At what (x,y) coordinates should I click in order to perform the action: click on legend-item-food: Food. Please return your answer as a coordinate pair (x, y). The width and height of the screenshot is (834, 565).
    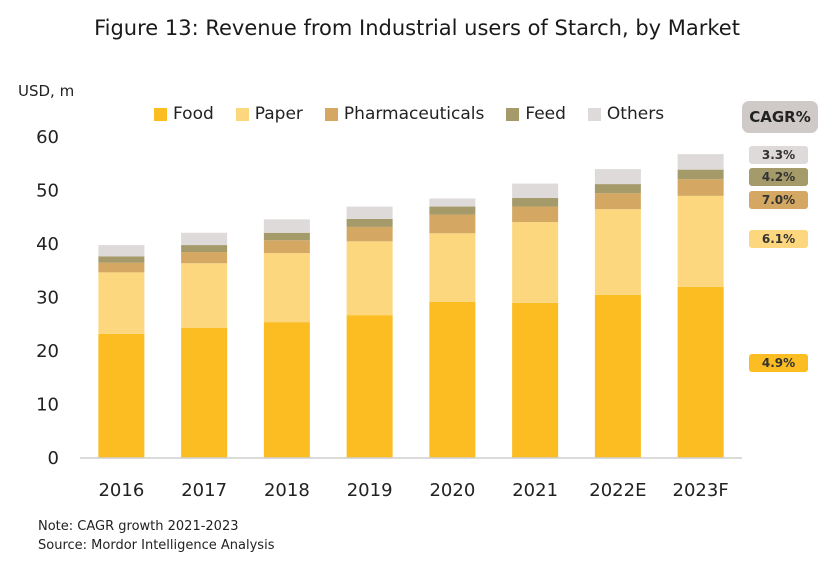
    Looking at the image, I should click on (184, 114).